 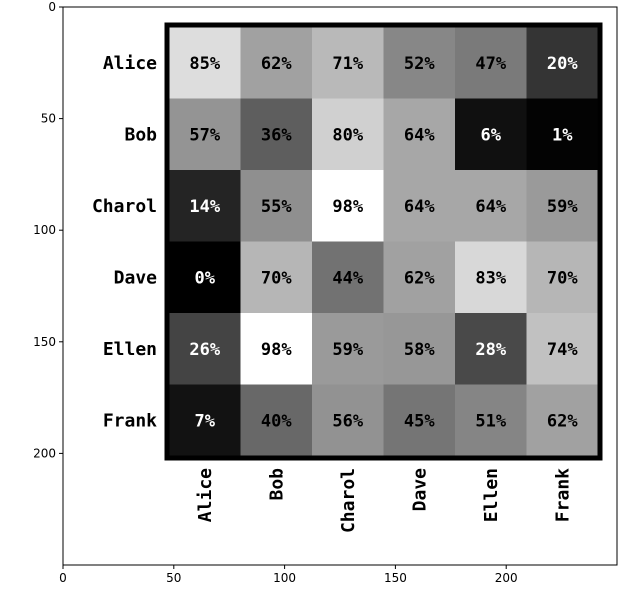 I want to click on cell-value-label: 45%, so click(x=419, y=421).